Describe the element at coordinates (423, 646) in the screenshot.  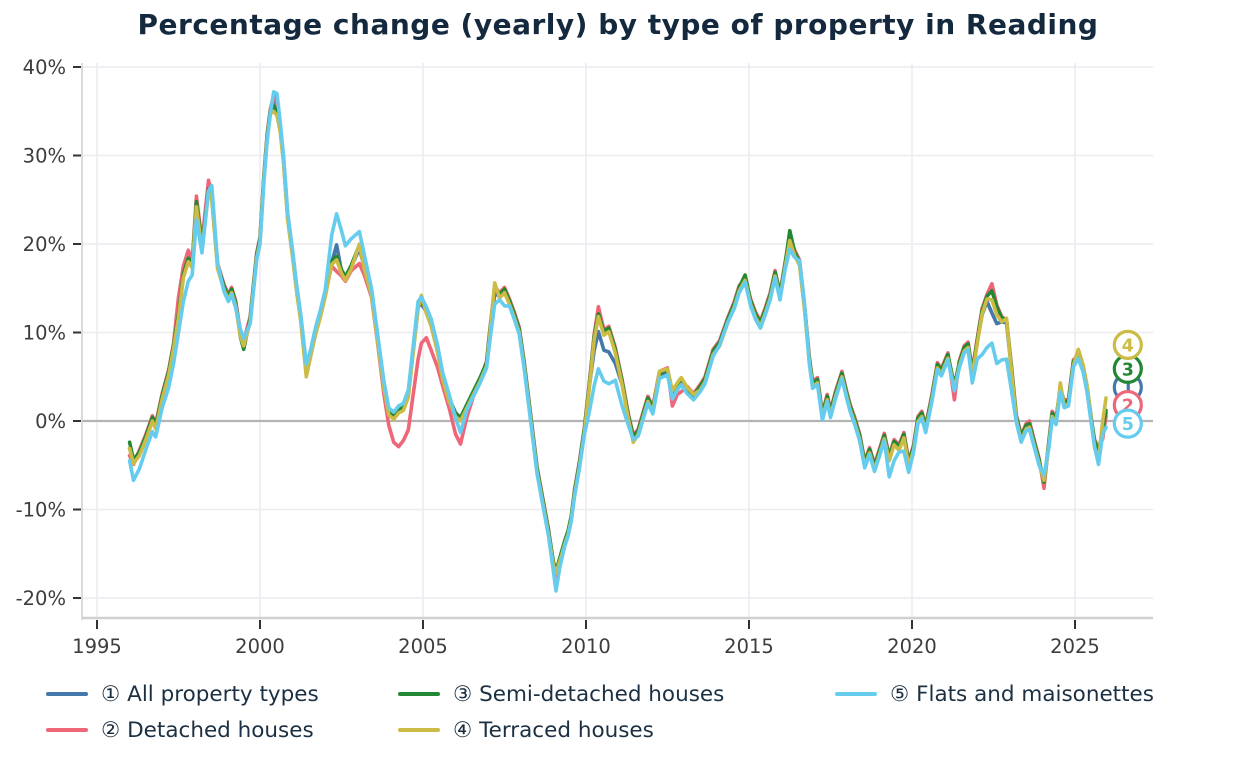
I see `x-tick-label: 2005` at that location.